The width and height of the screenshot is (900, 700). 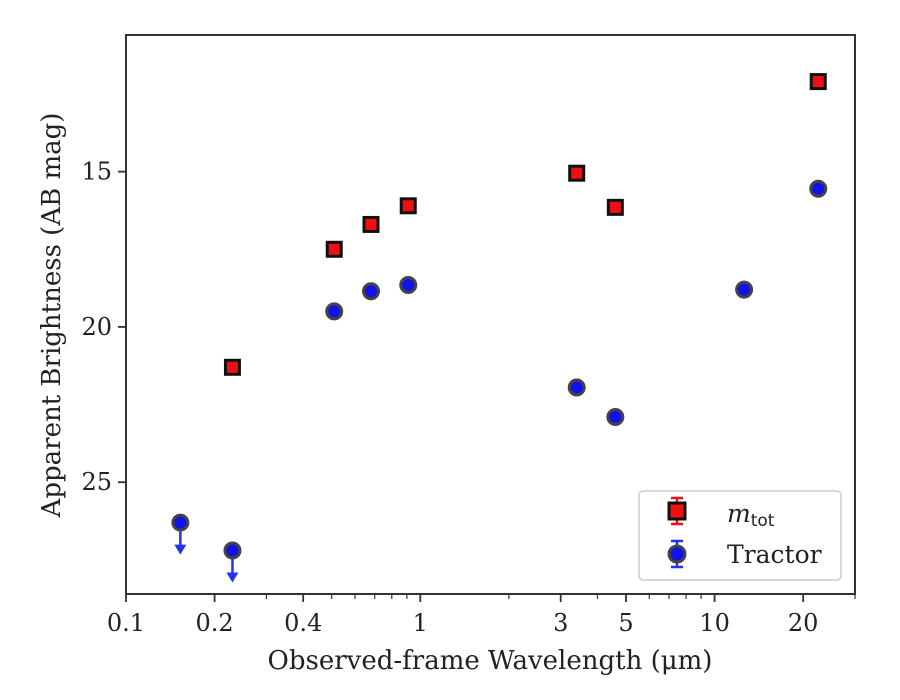 I want to click on x-tick-label: 0.4, so click(x=303, y=623).